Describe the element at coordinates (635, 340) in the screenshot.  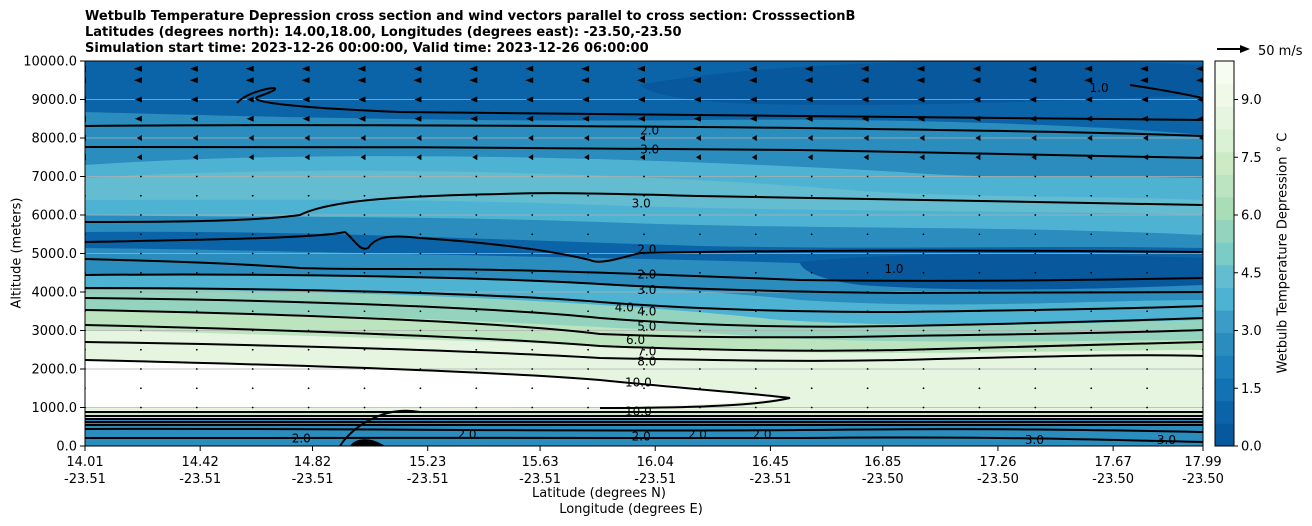
I see `contour-label: 6.0` at that location.